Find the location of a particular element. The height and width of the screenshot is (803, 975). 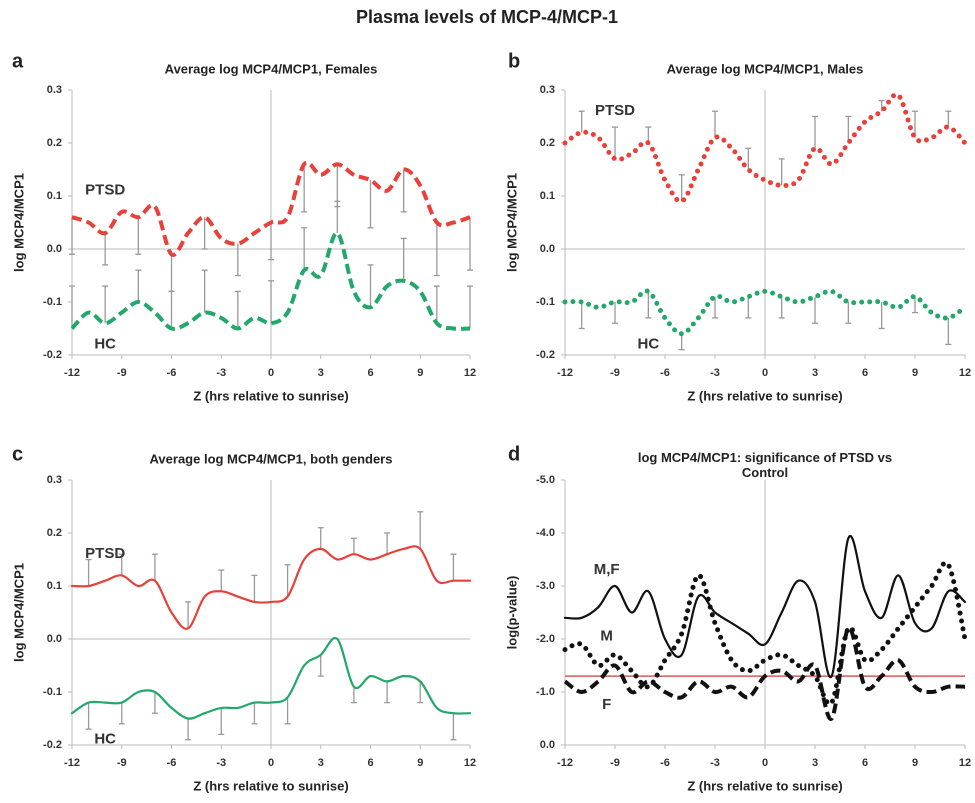

panel-letter: d is located at coordinates (514, 454).